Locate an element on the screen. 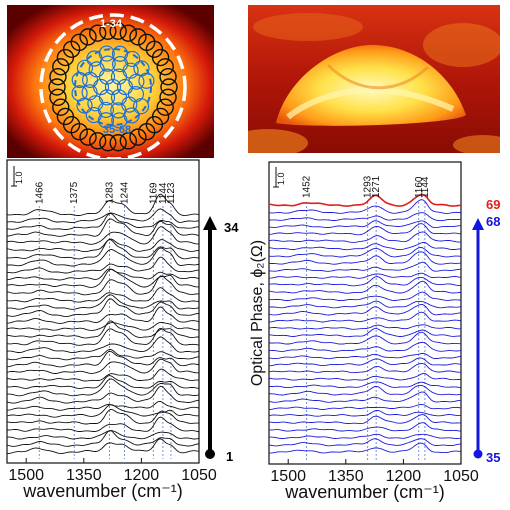 The height and width of the screenshot is (510, 510). outer-region-label: 1-34 is located at coordinates (111, 24).